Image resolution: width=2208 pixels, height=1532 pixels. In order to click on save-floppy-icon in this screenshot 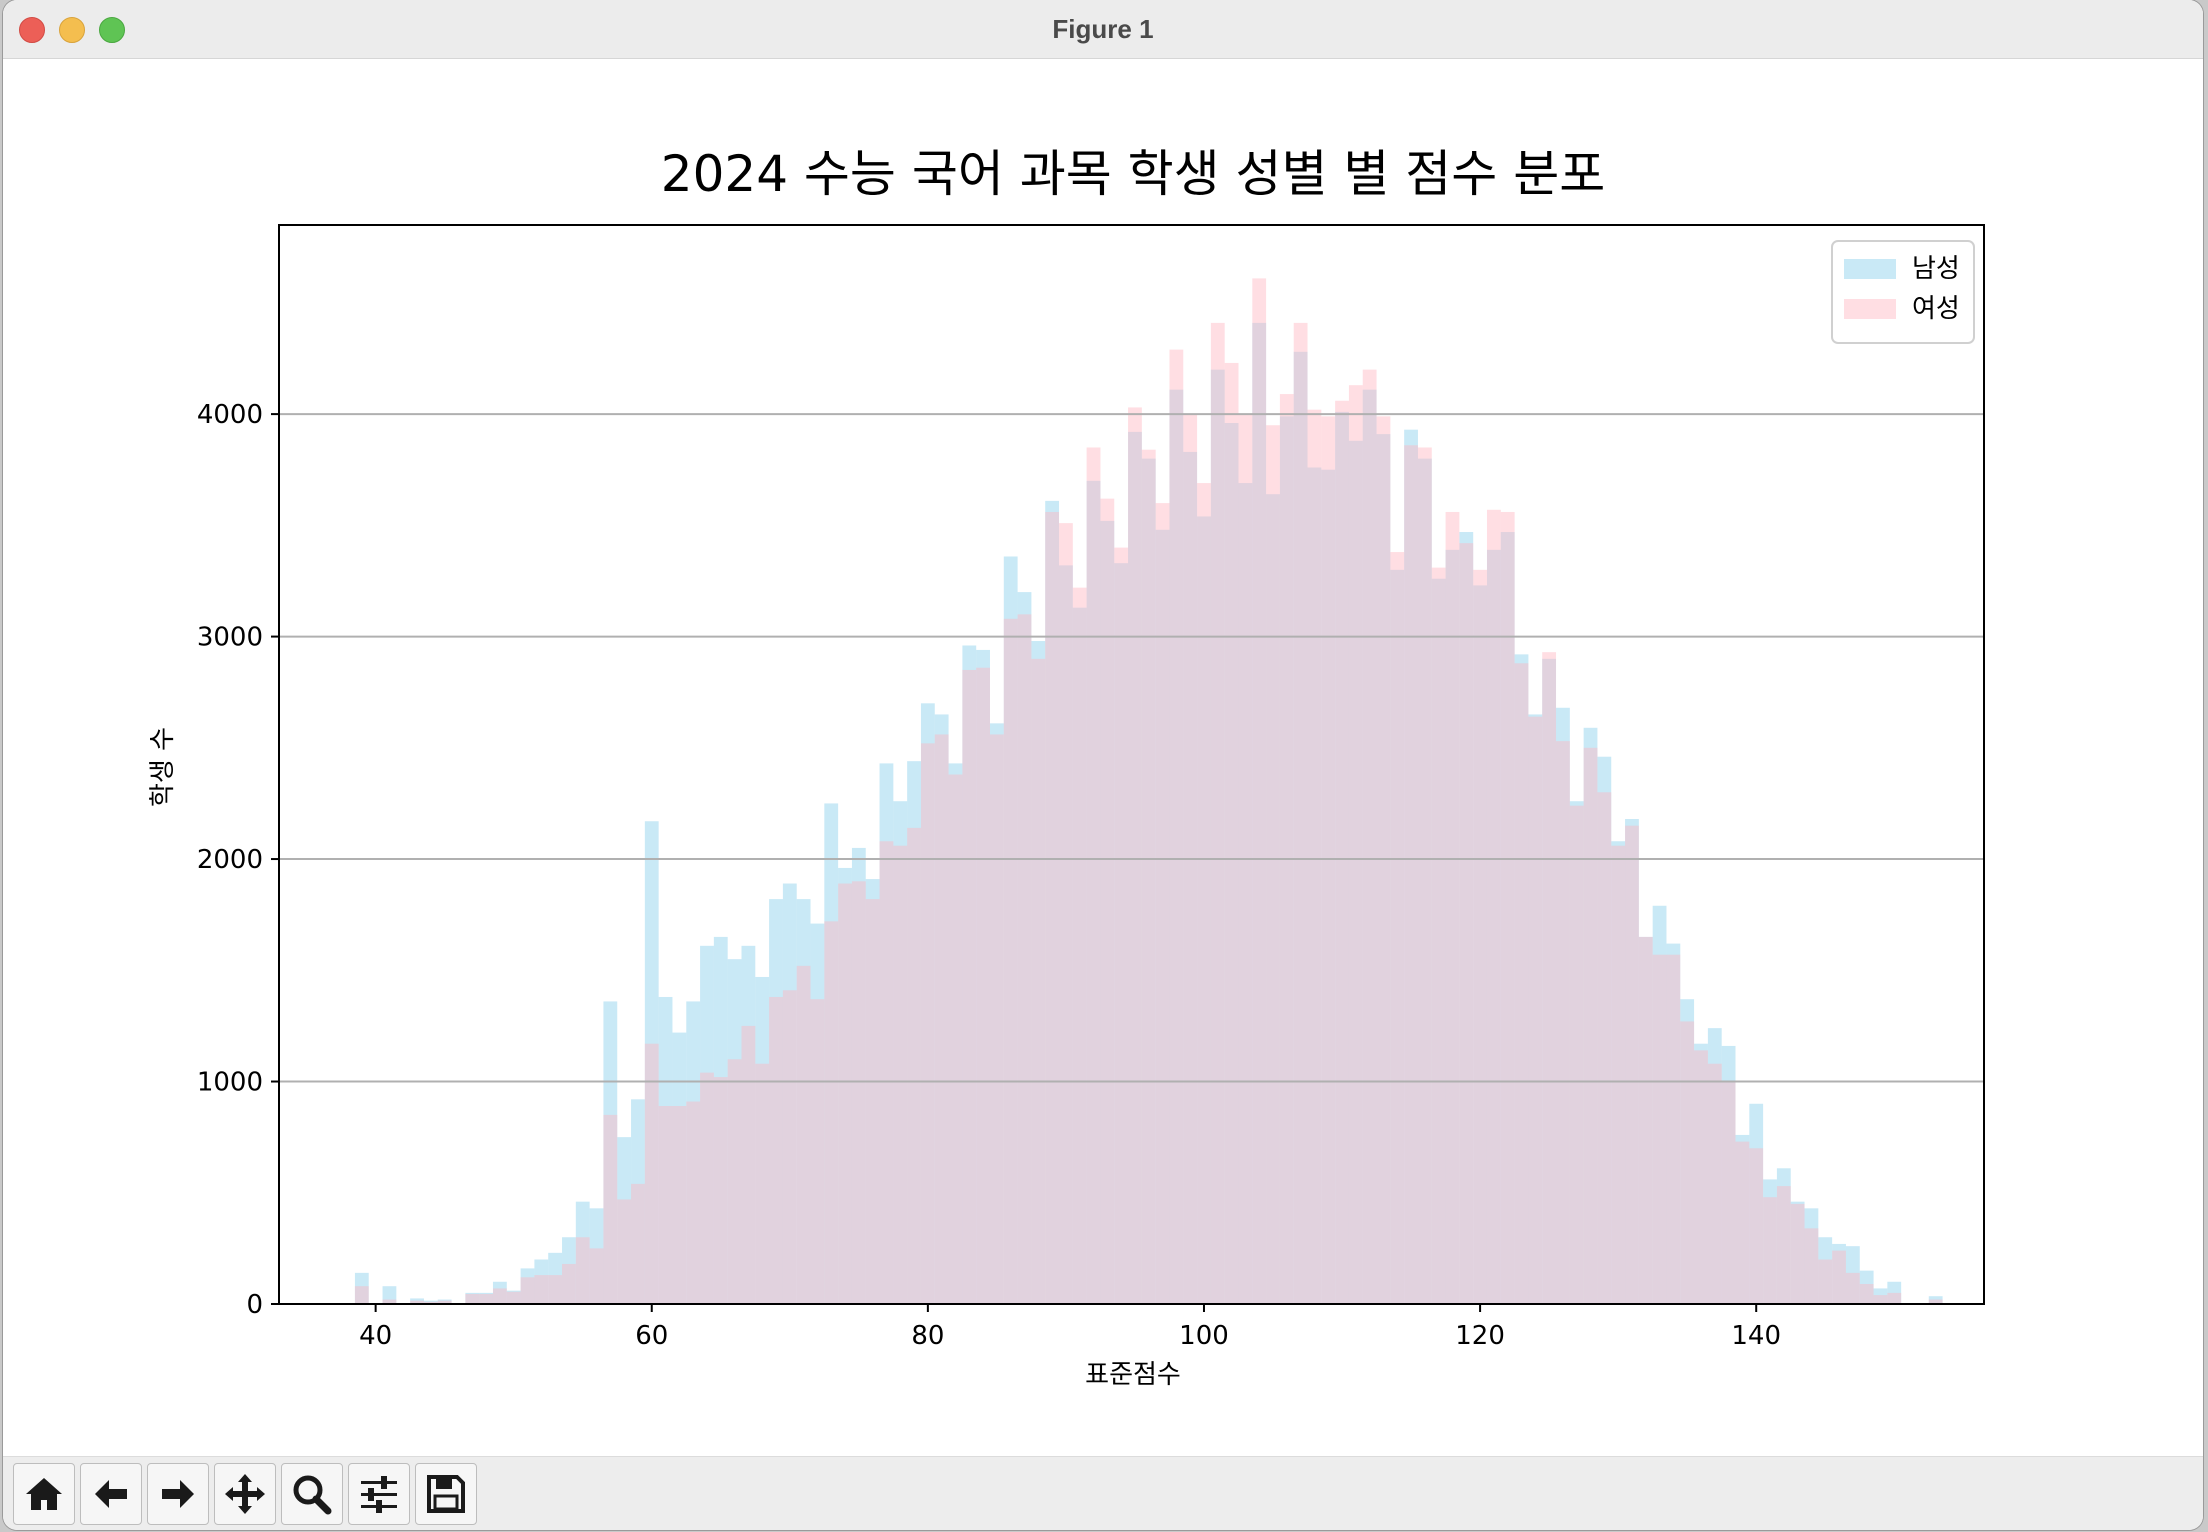, I will do `click(446, 1494)`.